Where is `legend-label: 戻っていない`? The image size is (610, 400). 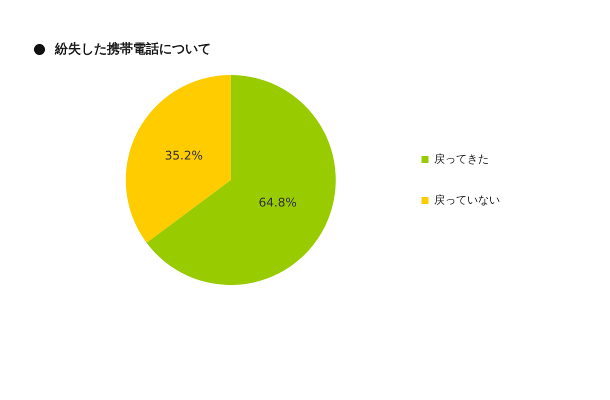 legend-label: 戻っていない is located at coordinates (467, 199).